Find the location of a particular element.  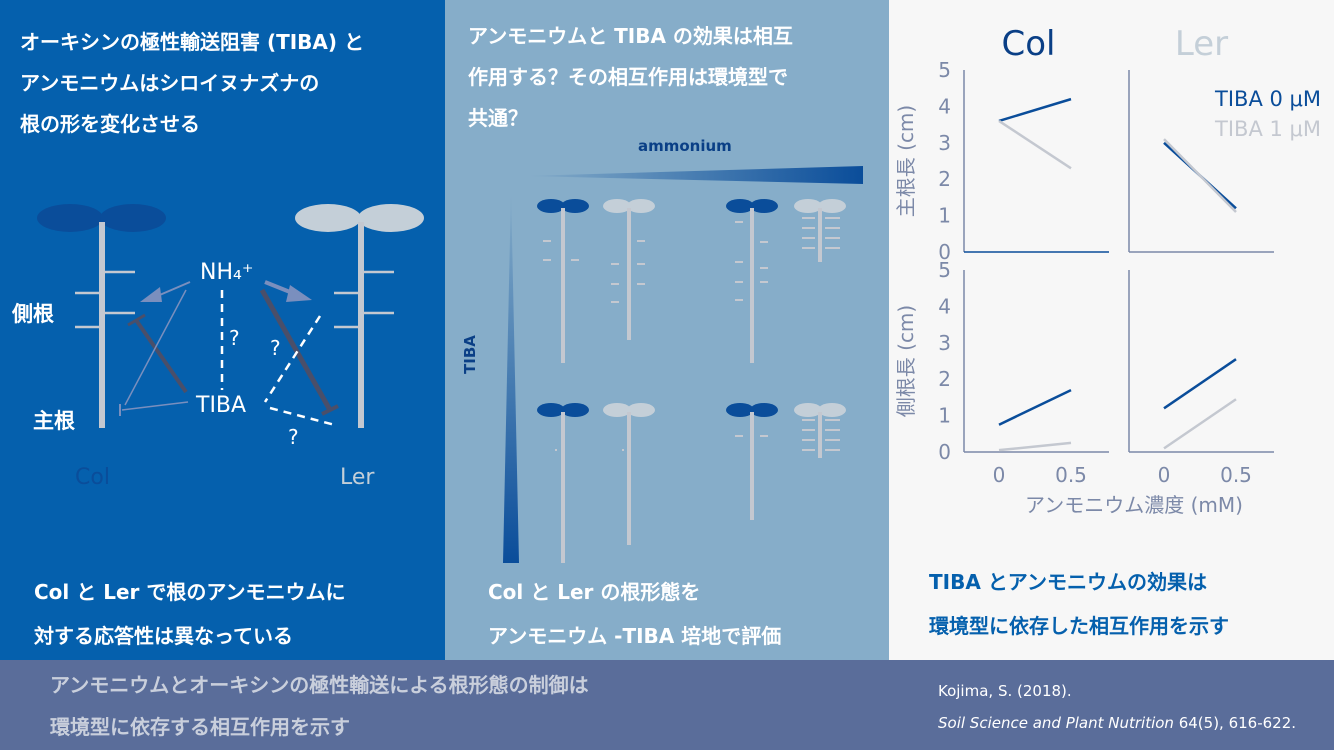

summary-line1: アンモニウムとオーキシンの極性輸送による根形態の制御は is located at coordinates (319, 685).